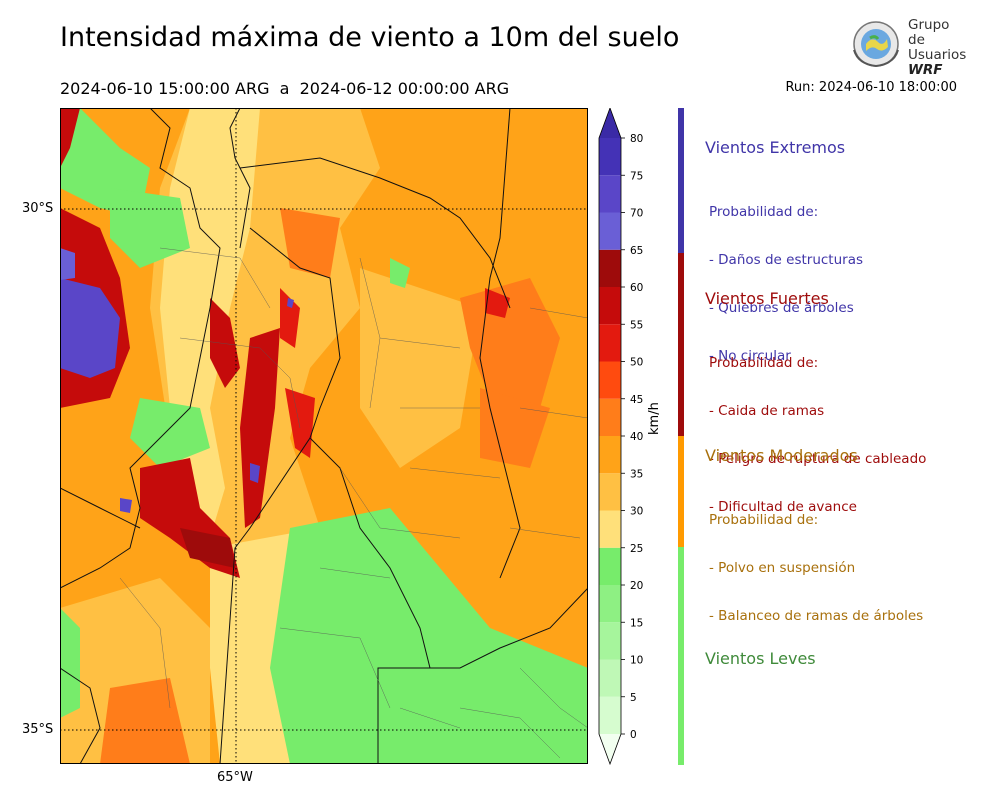 The width and height of the screenshot is (1000, 800). Describe the element at coordinates (636, 288) in the screenshot. I see `colorbar-tick-label: 60` at that location.